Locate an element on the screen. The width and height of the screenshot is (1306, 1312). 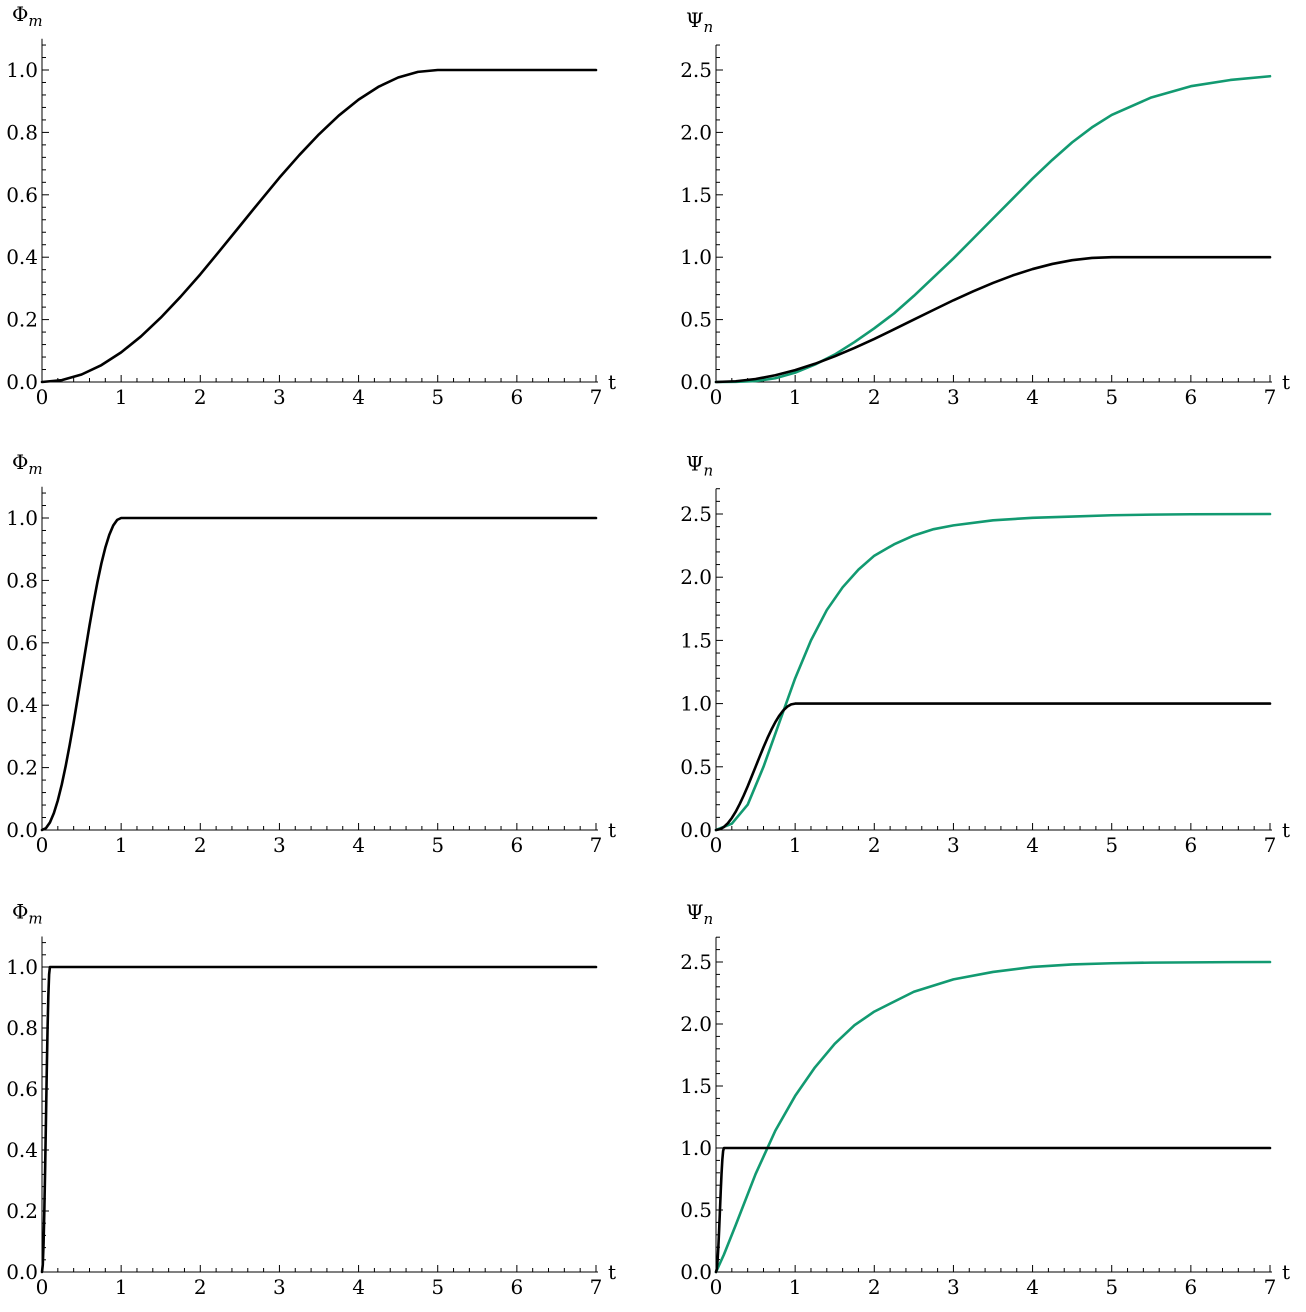
chart-panel-4: 0 1 2 3 4 5 6 7 0.0 0.5 1.0 1.5 2.0 2.5 Ψn t is located at coordinates (985, 654).